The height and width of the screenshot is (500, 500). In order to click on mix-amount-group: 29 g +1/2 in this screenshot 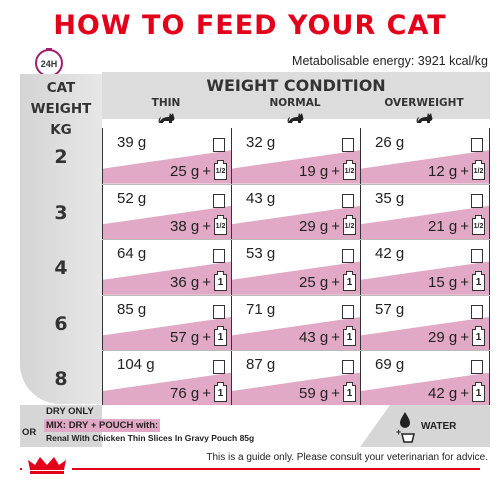, I will do `click(327, 225)`.